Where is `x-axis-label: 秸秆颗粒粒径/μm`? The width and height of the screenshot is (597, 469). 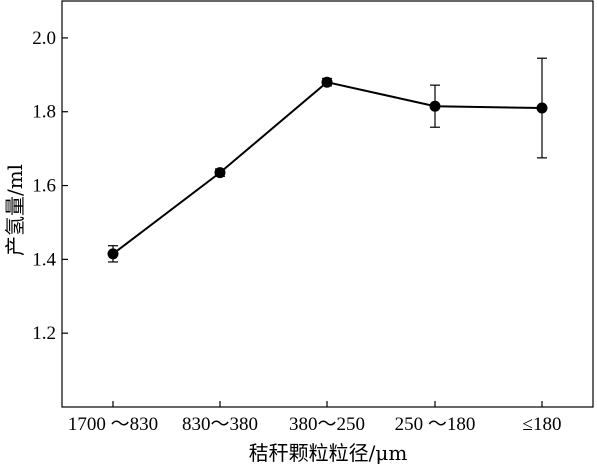 x-axis-label: 秸秆颗粒粒径/μm is located at coordinates (328, 453).